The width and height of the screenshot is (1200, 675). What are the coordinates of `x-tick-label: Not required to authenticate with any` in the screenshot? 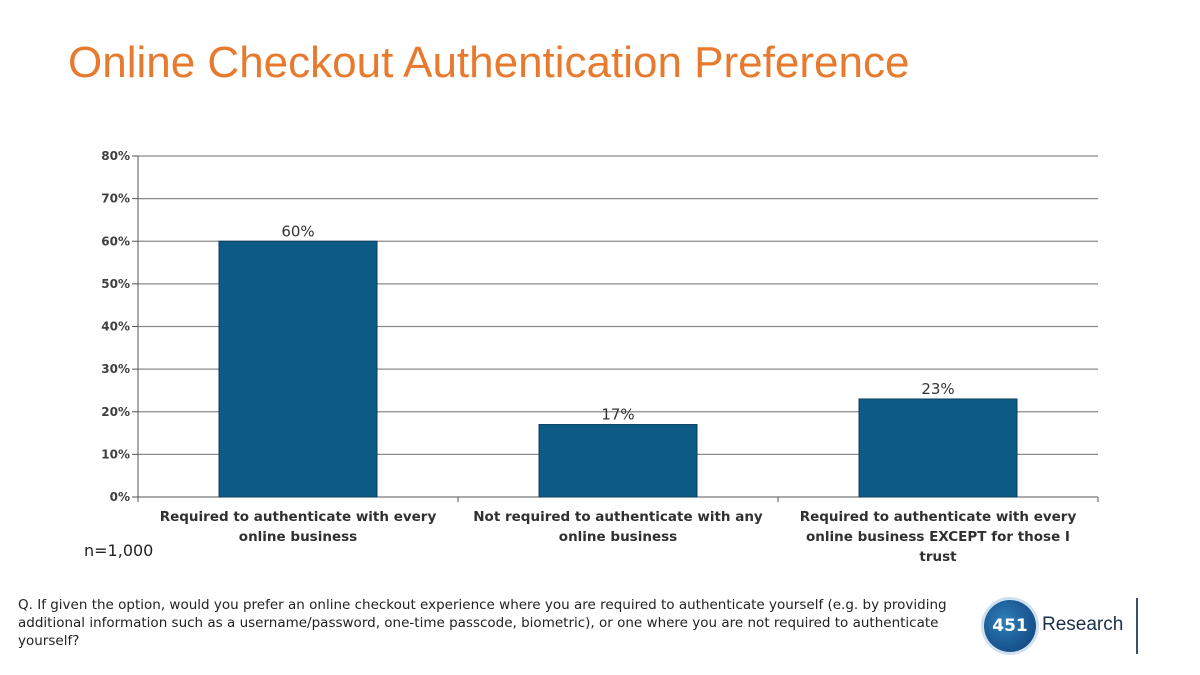 It's located at (618, 517).